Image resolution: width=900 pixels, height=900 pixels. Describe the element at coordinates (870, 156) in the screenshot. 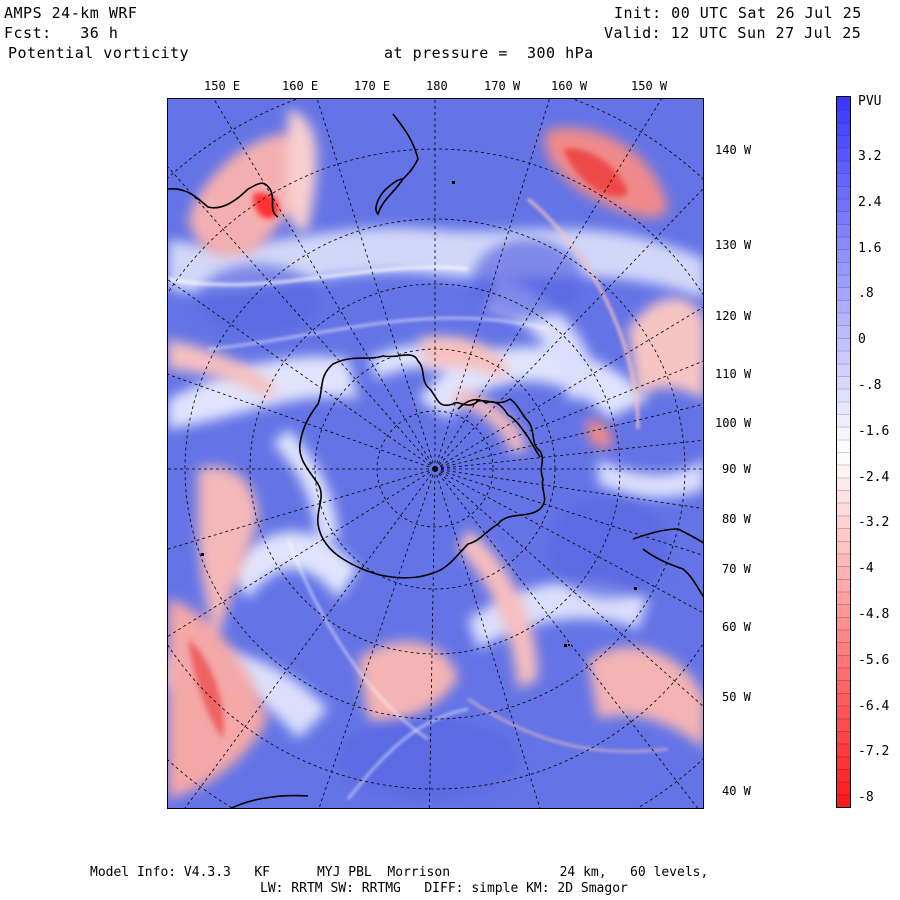

I see `colorbar-tick-label: 3.2` at that location.